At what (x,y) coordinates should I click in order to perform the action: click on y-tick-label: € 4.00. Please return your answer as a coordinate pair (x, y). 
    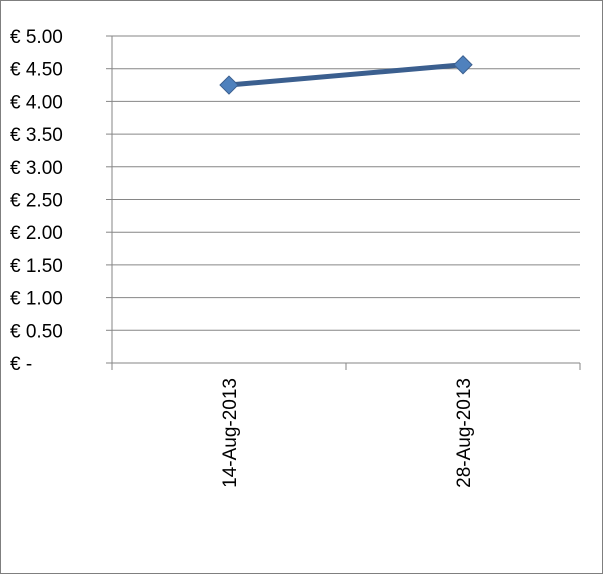
    Looking at the image, I should click on (36, 102).